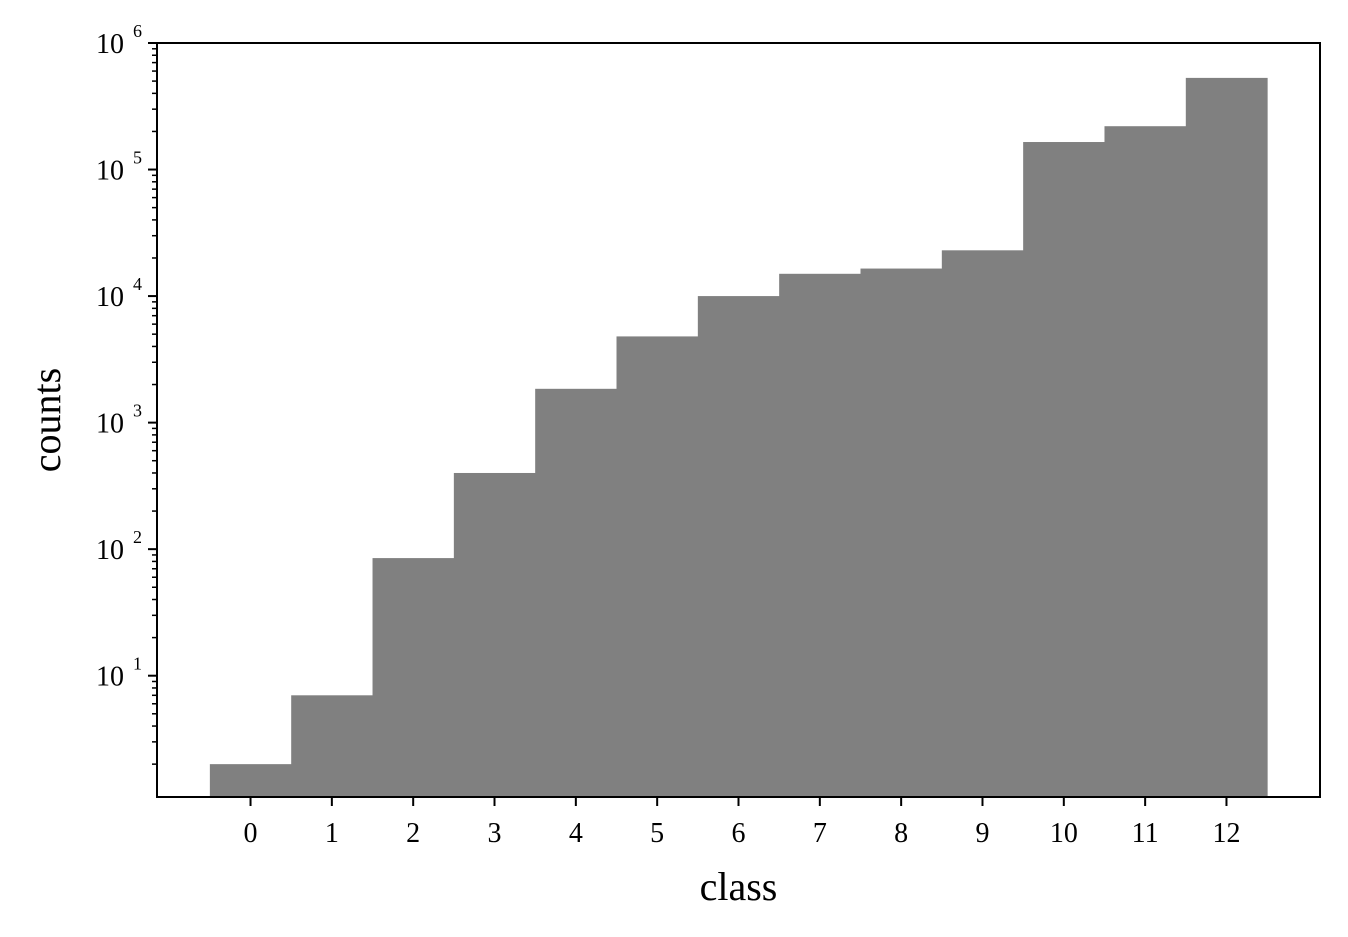  Describe the element at coordinates (46, 420) in the screenshot. I see `y-axis-title: counts` at that location.